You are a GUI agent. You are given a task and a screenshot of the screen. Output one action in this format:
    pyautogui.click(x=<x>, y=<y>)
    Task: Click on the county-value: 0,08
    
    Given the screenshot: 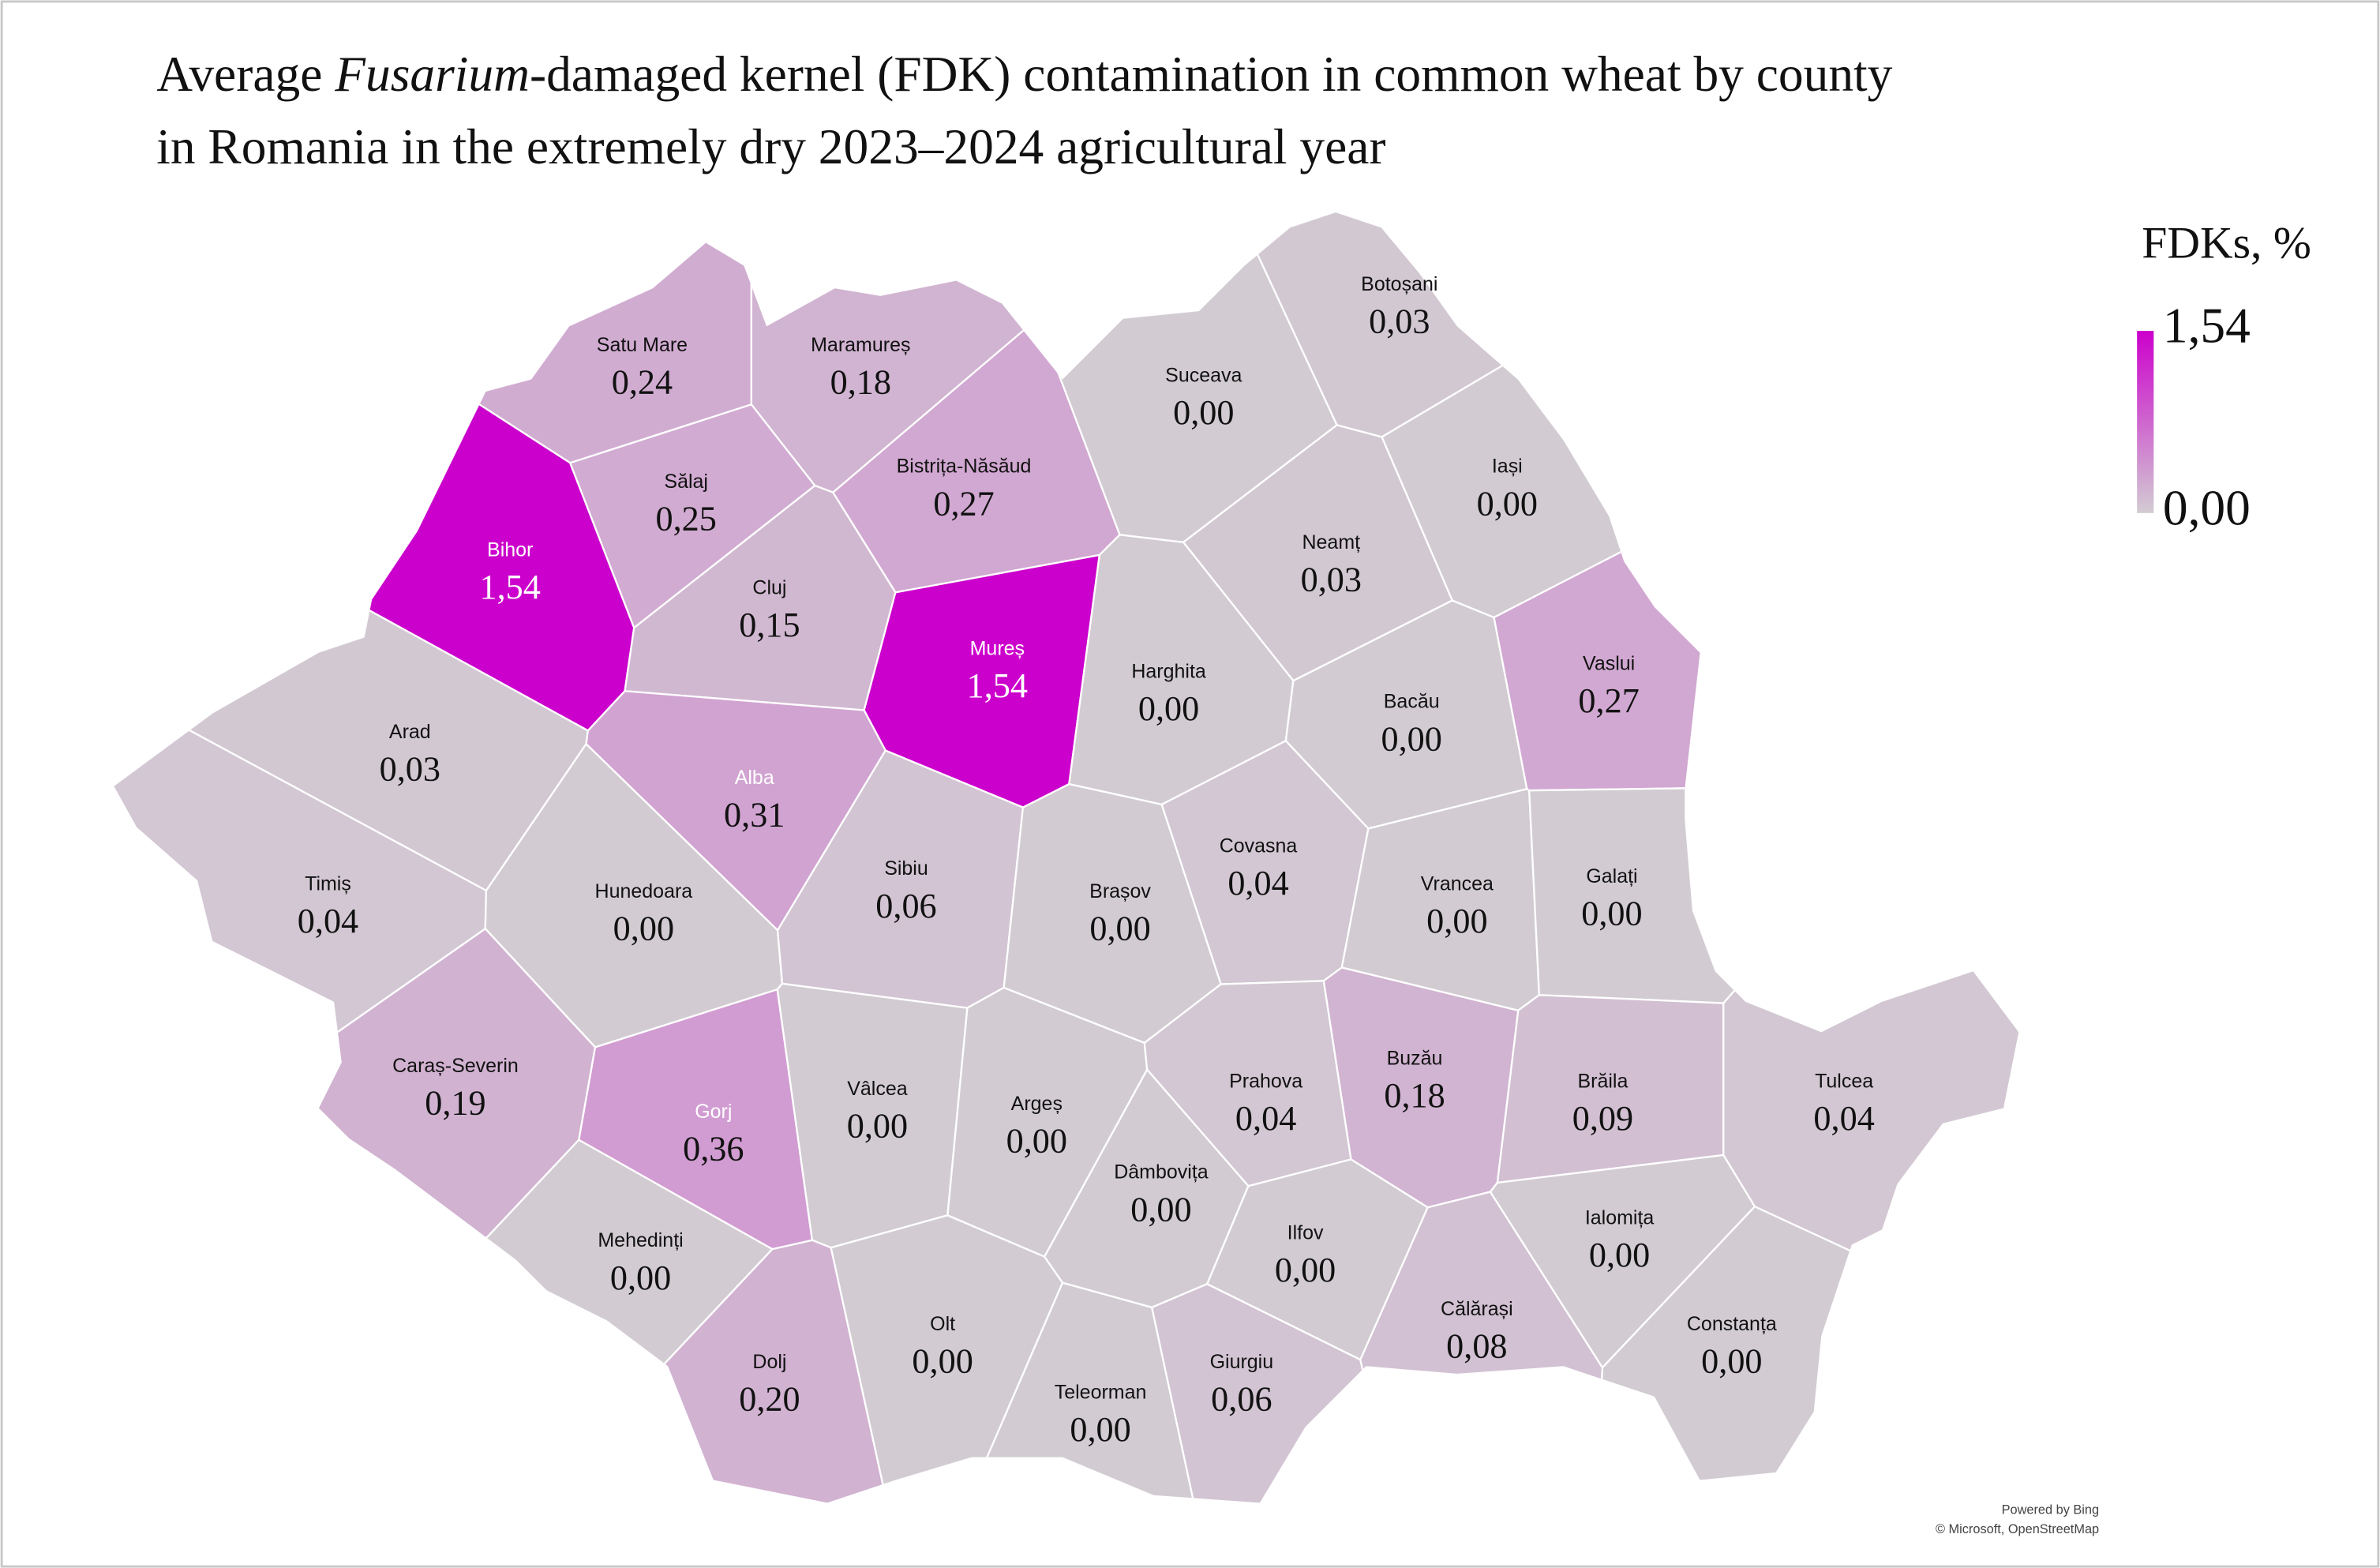 What is the action you would take?
    pyautogui.click(x=1476, y=1345)
    